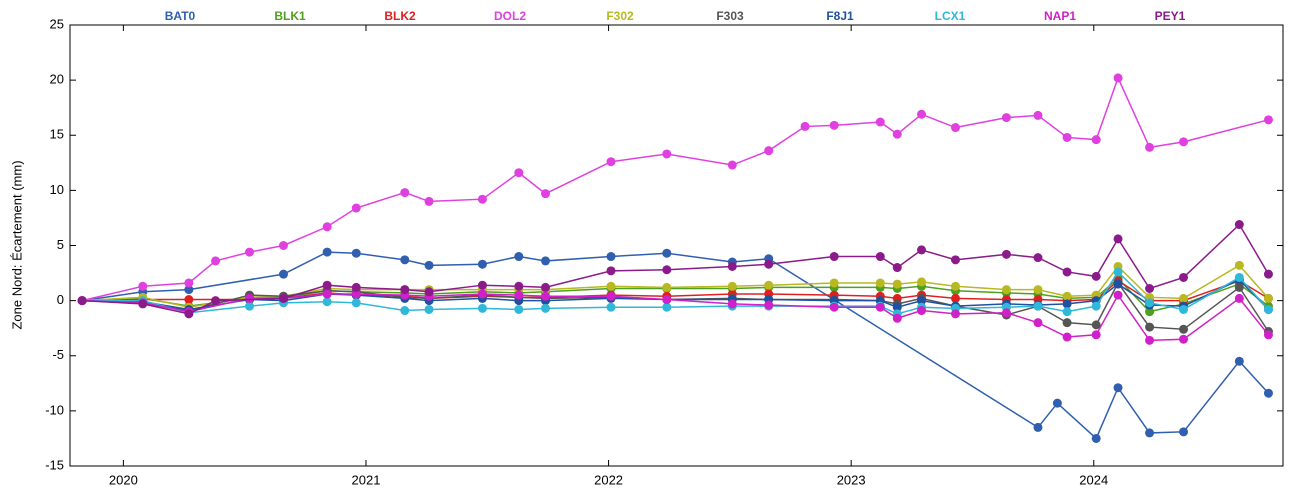  I want to click on legend-entry: NAP1, so click(1060, 16).